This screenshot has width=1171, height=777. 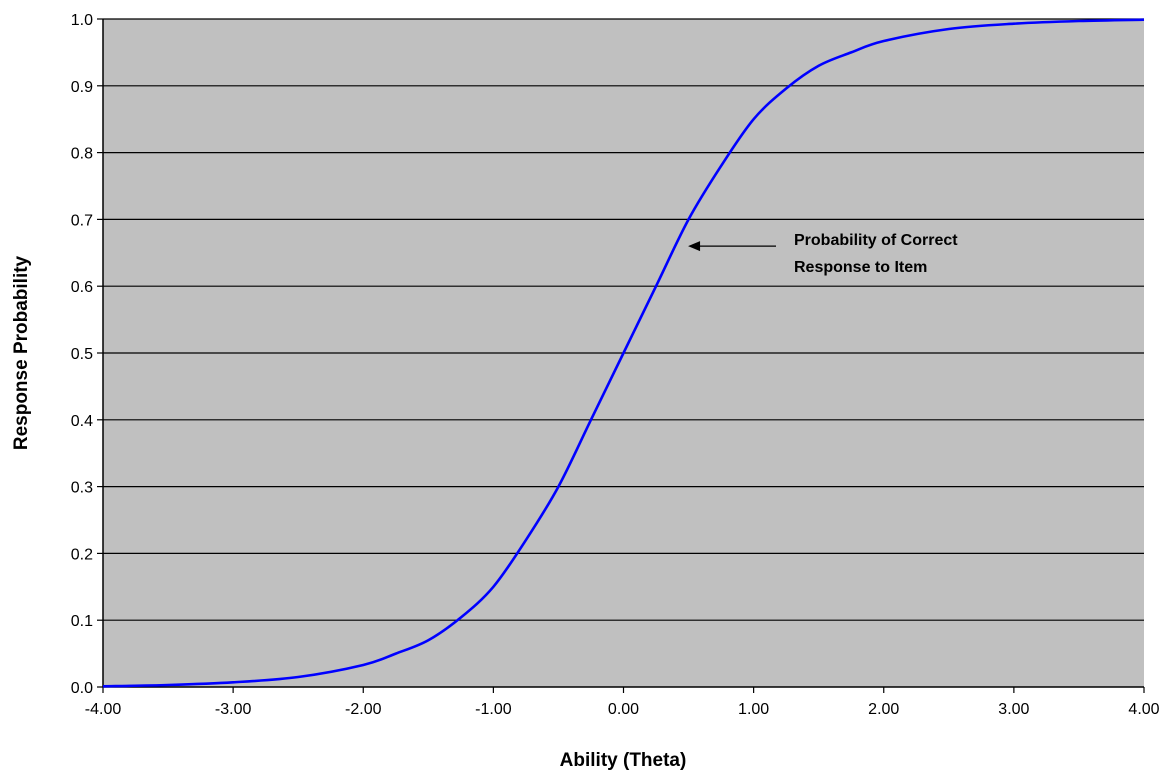 I want to click on annotation-text-line-1: Response to Item, so click(x=860, y=267).